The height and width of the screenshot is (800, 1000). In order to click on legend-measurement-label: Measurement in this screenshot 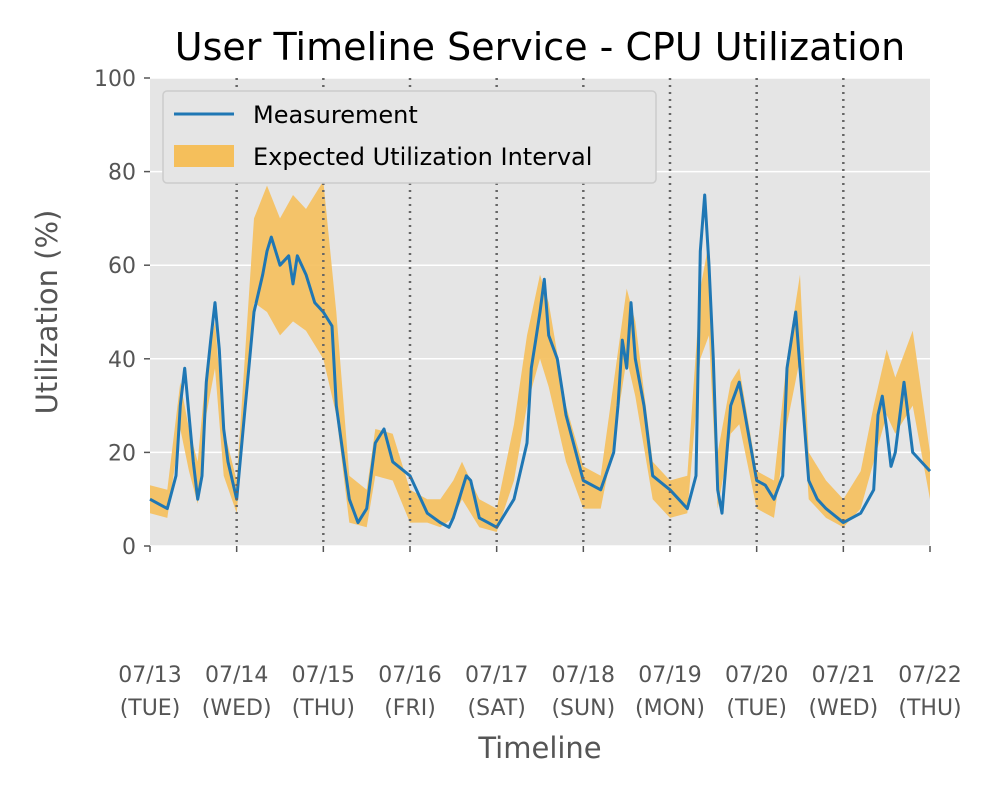, I will do `click(335, 115)`.